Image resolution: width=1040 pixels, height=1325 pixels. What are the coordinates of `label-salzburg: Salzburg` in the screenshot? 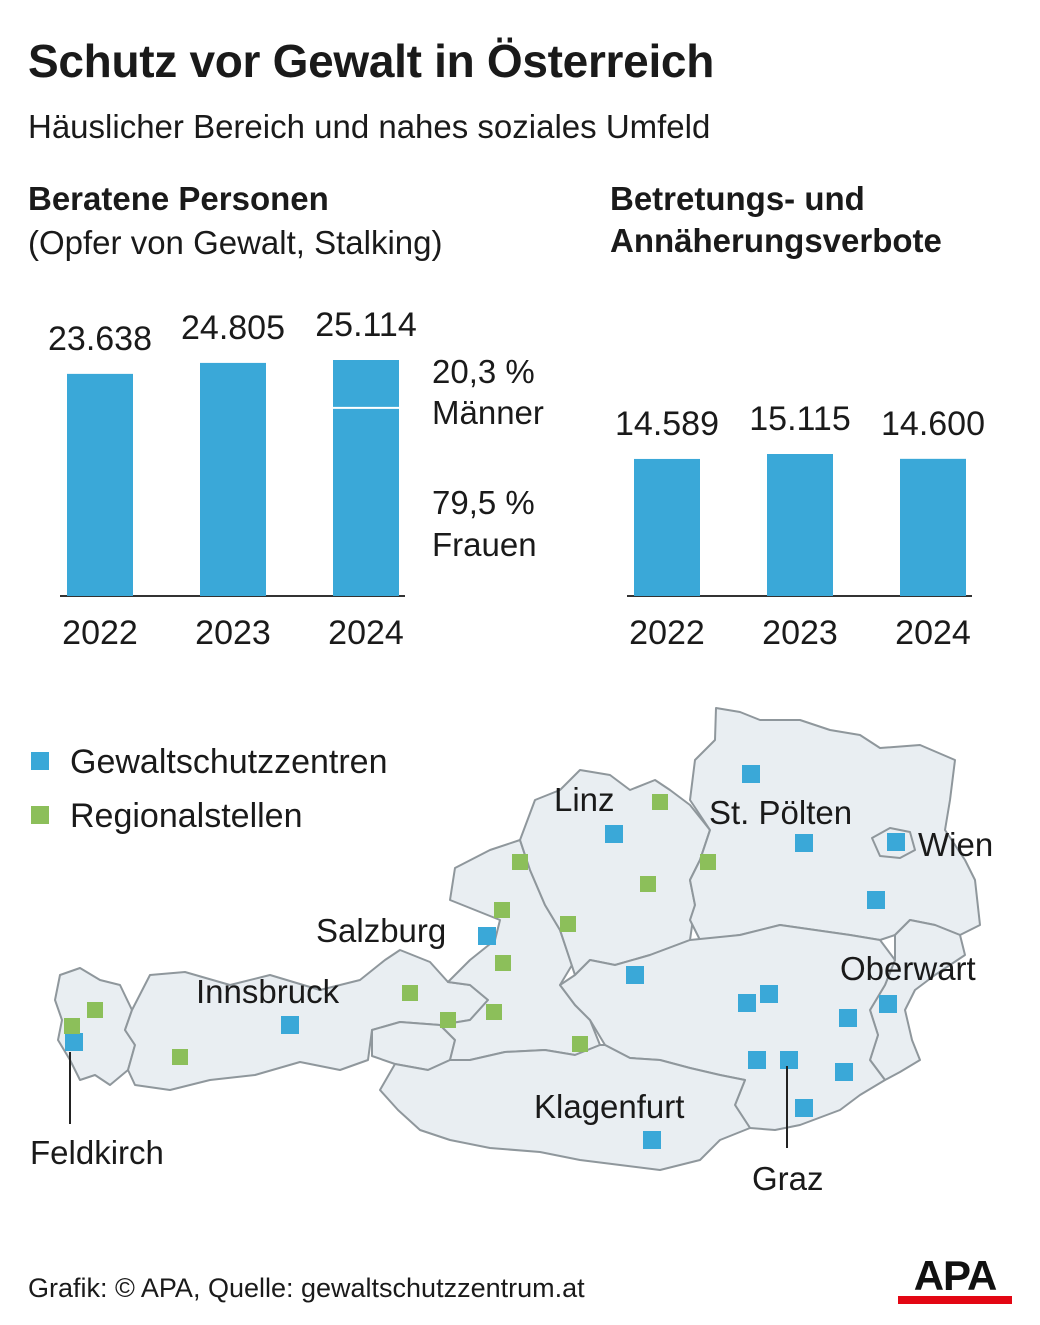 It's located at (381, 930).